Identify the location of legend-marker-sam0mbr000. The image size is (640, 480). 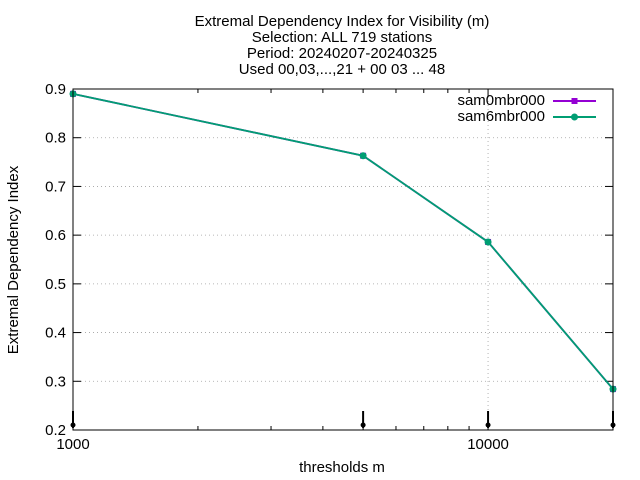
(574, 101).